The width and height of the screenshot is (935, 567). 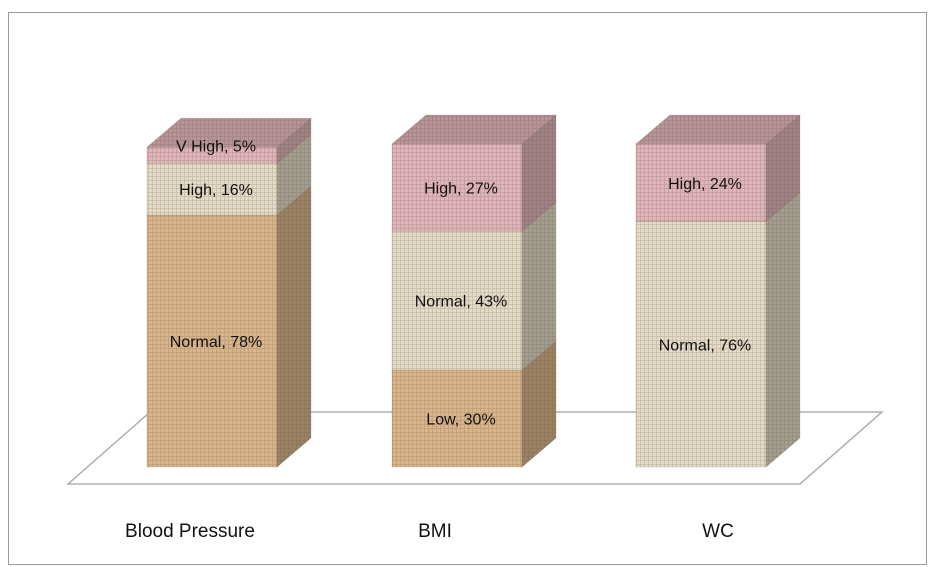 What do you see at coordinates (705, 184) in the screenshot?
I see `data-label: High, 24%` at bounding box center [705, 184].